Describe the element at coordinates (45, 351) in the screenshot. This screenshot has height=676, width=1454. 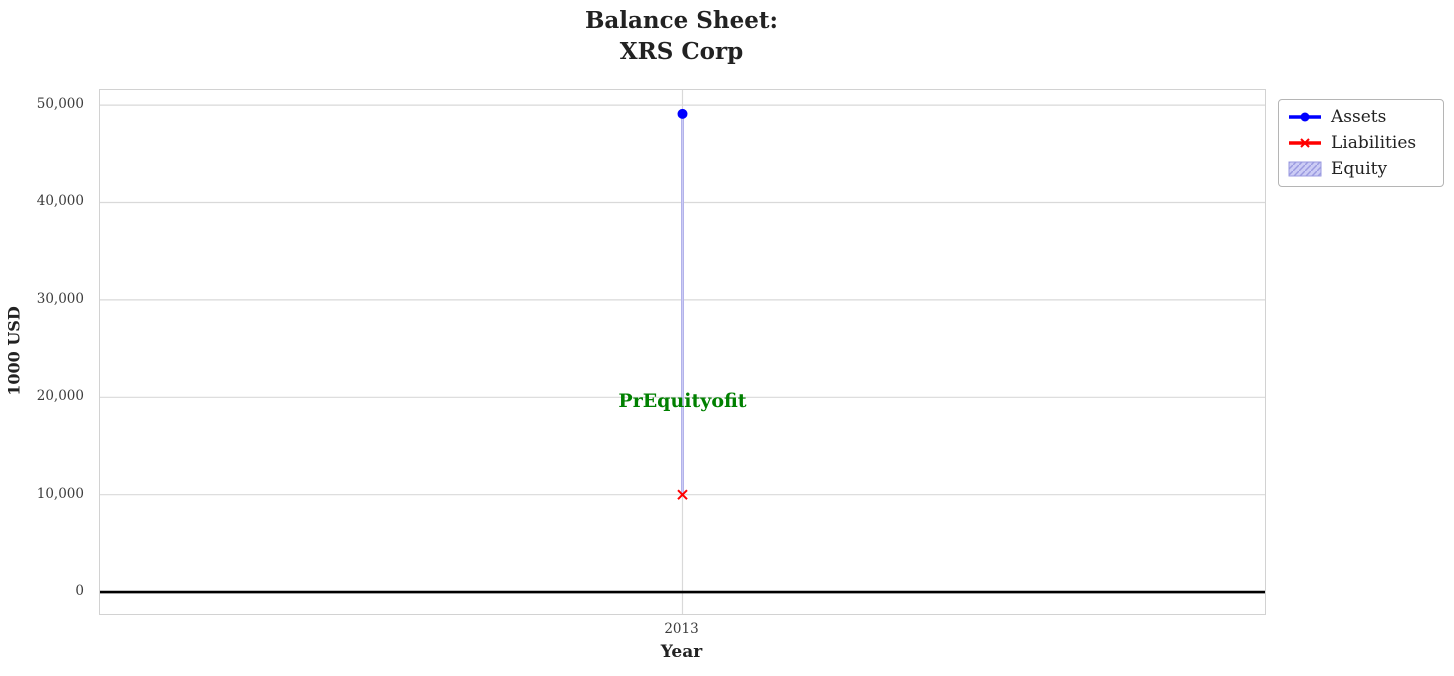
I see `y-axis-ticks: 0 10,000 20,000 30,000 40,000 50,000` at that location.